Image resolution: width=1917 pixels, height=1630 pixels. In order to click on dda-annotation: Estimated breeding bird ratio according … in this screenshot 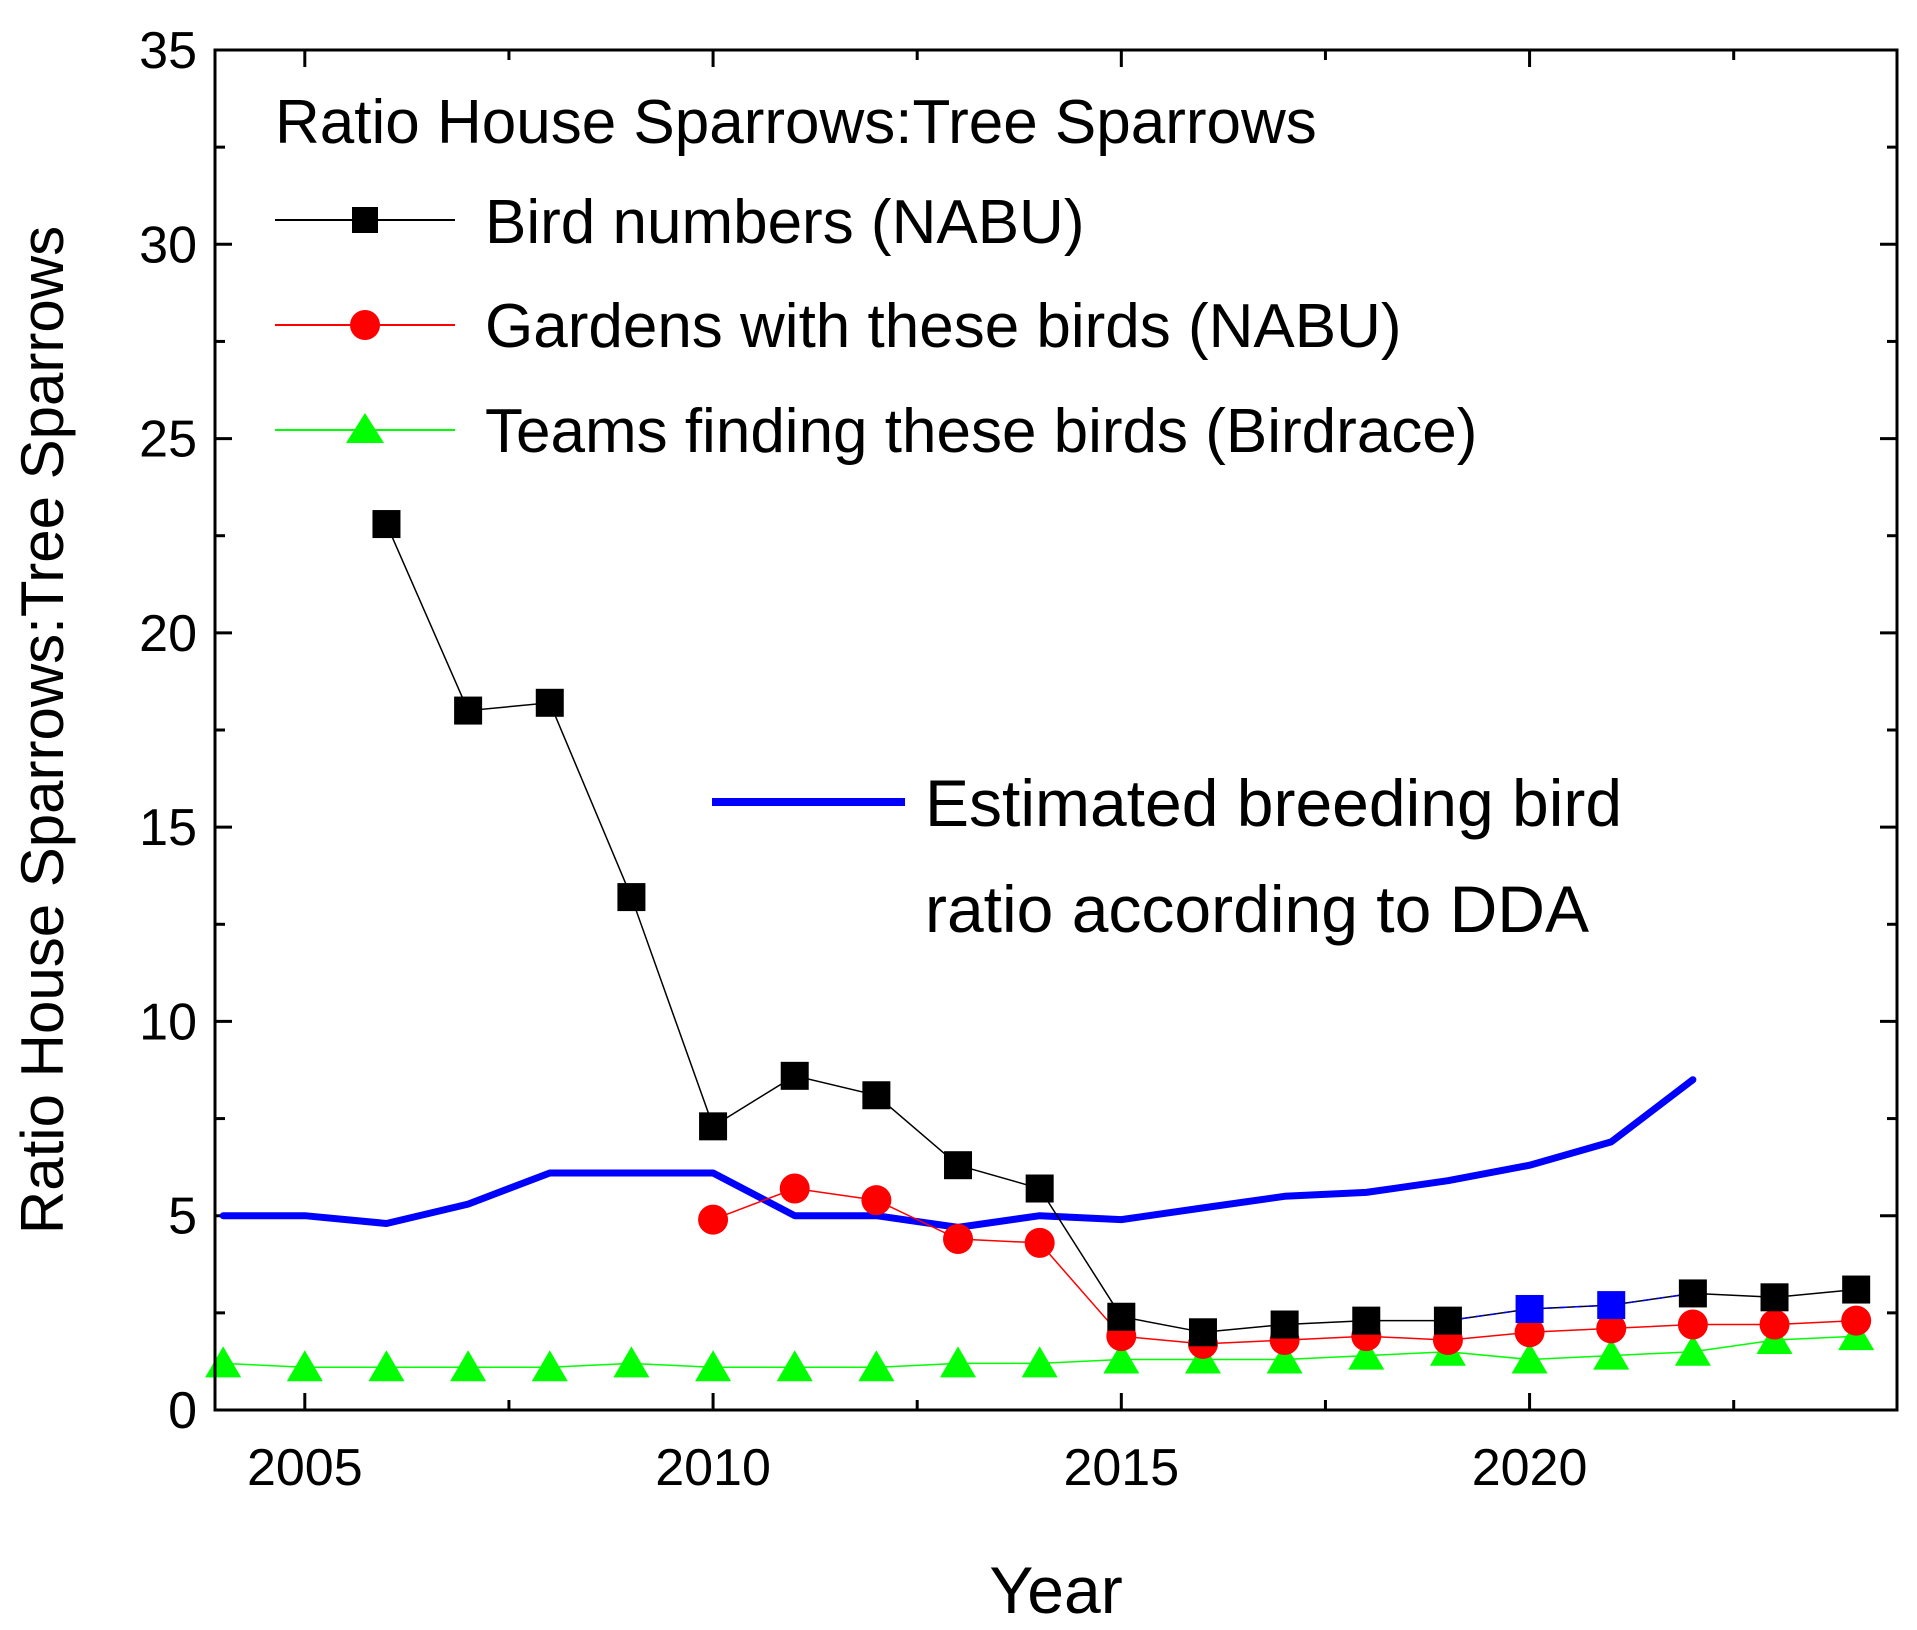, I will do `click(1167, 856)`.